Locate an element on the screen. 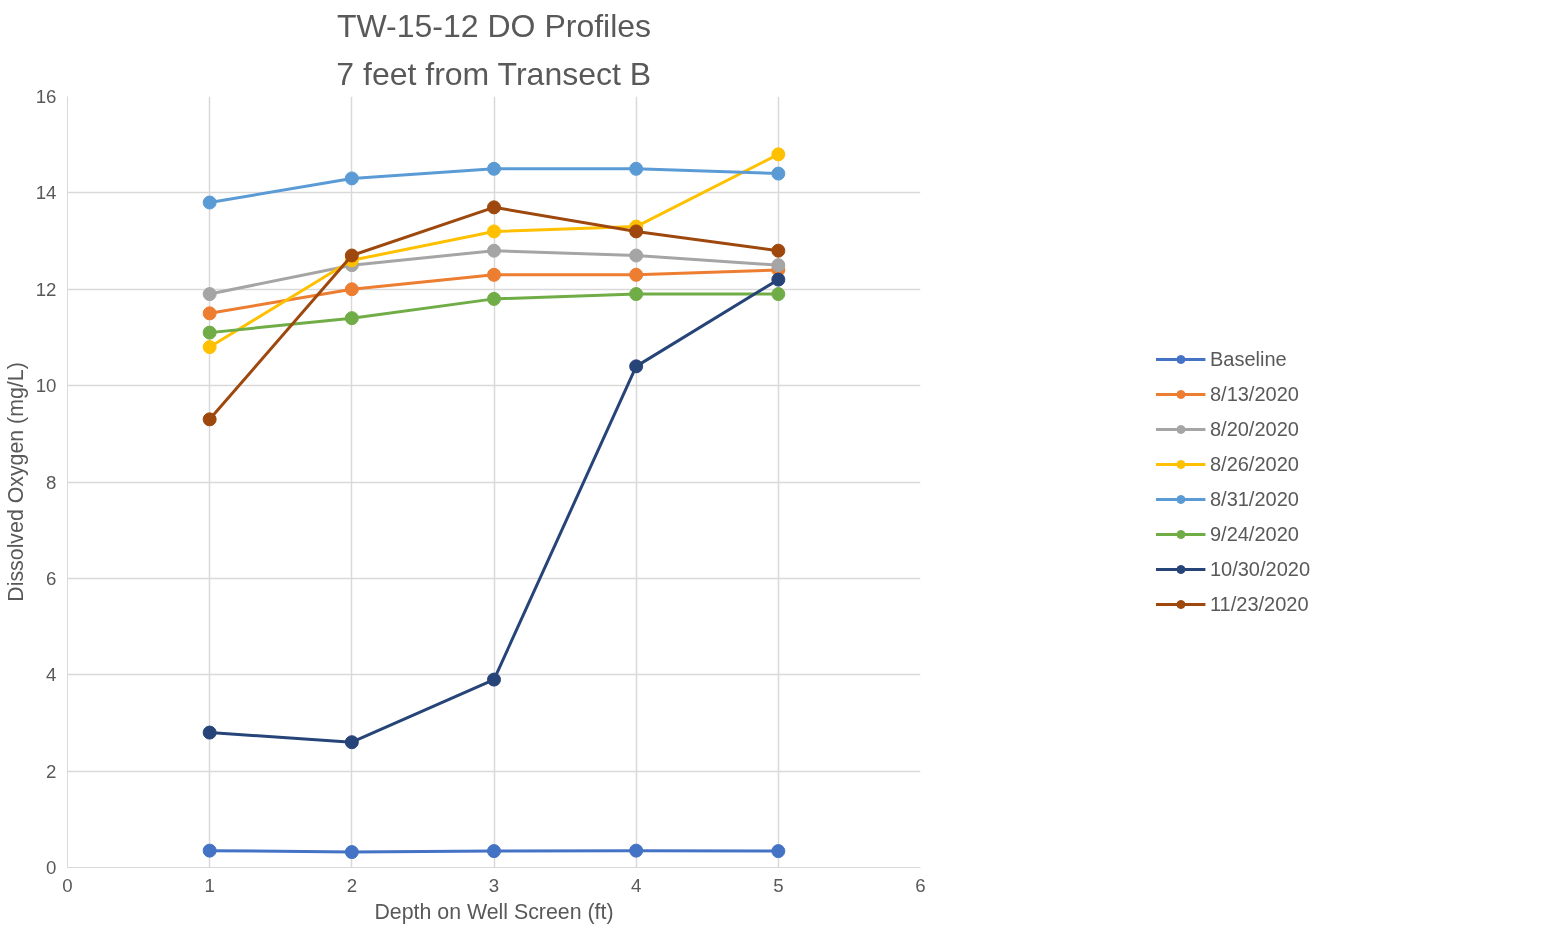 This screenshot has width=1551, height=932. x-tick-label: 2 is located at coordinates (352, 885).